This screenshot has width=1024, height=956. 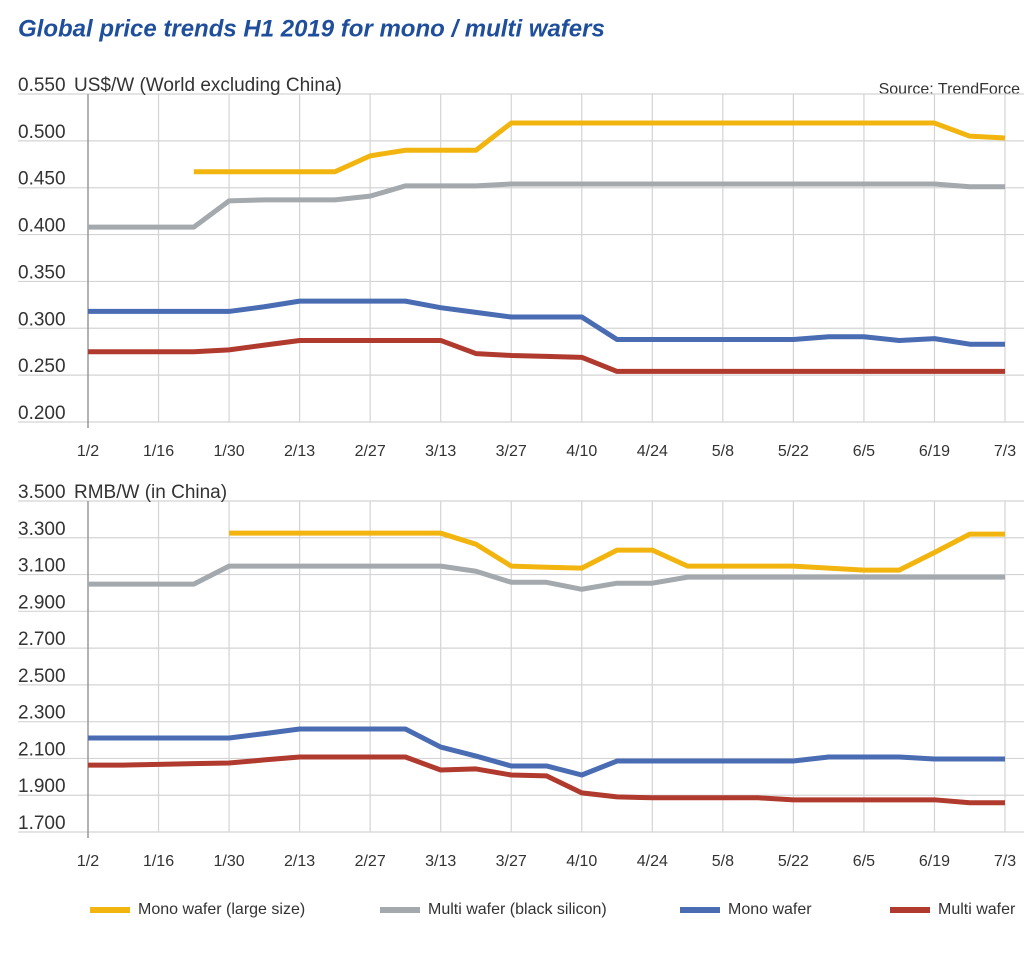 I want to click on y-tick-label: 0.500, so click(x=42, y=132).